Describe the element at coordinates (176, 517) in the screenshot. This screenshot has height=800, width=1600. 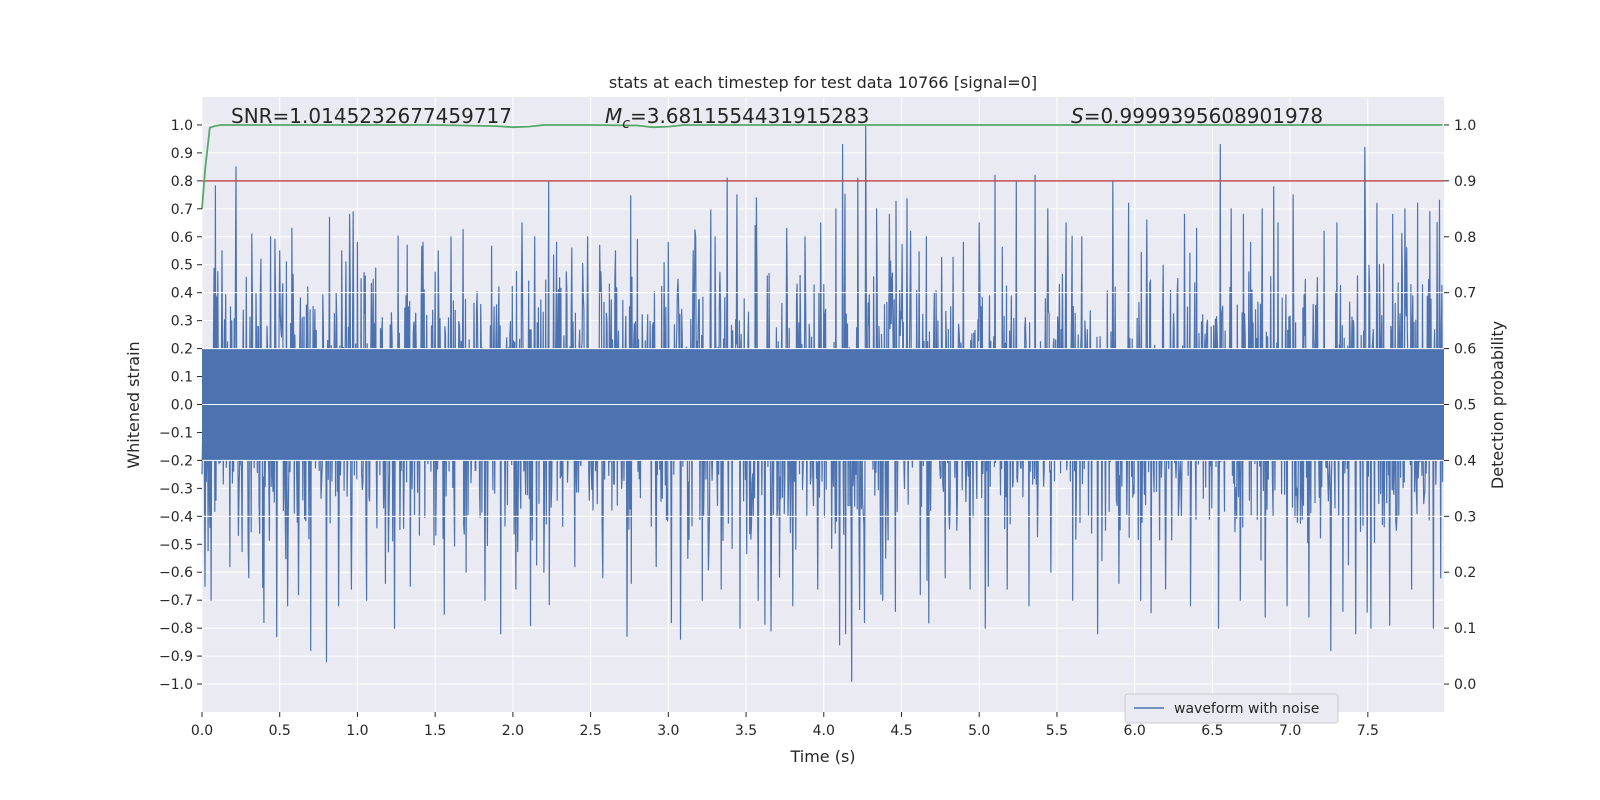
I see `y-tick-label: −0.4` at that location.